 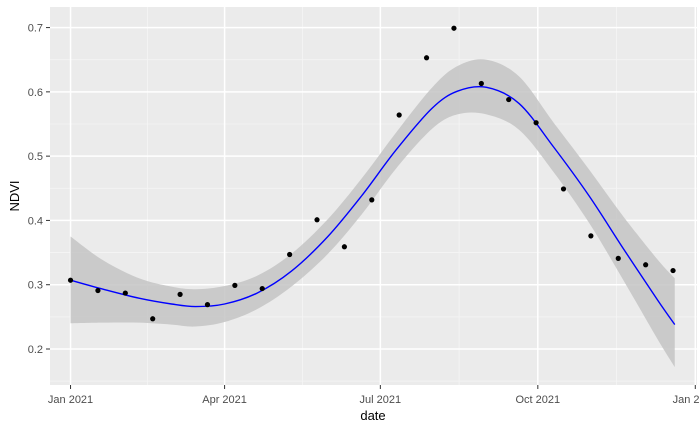 I want to click on x-axis-ticks: Jan 2021 Apr 2021 Jul 2021 Oct 2021 Jan 2022, so click(x=374, y=395).